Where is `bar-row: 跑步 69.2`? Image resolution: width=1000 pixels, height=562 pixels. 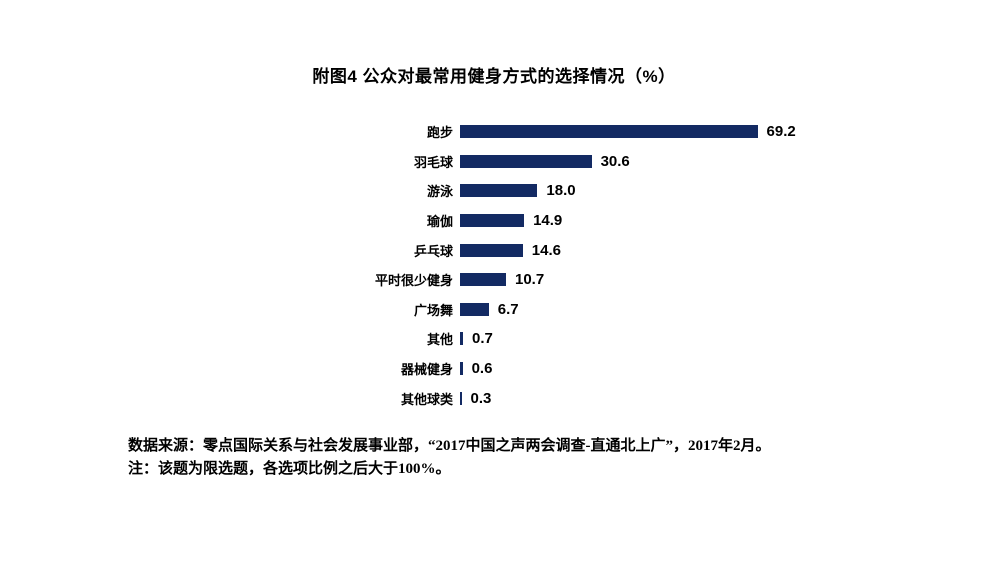
bar-row: 跑步 69.2 is located at coordinates (600, 132).